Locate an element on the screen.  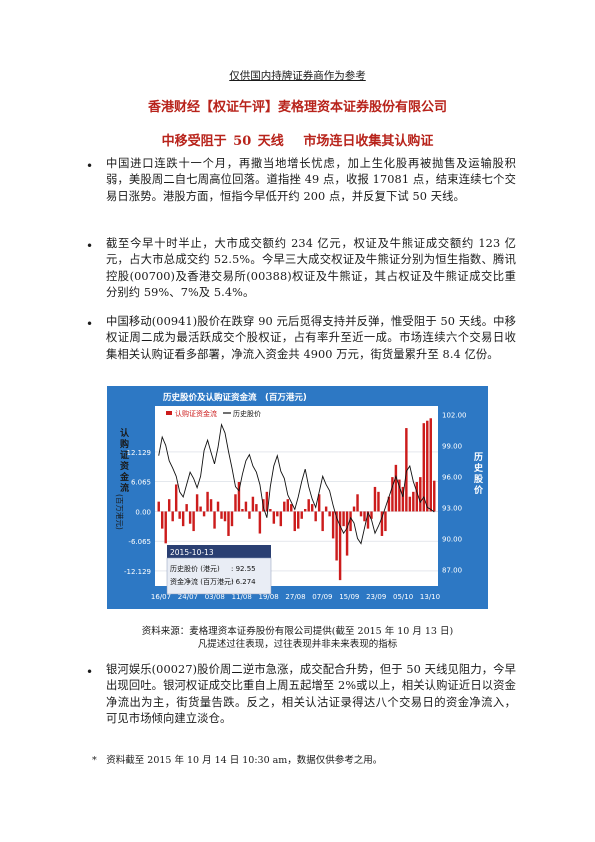
x-tick-label: 13/10 is located at coordinates (430, 597).